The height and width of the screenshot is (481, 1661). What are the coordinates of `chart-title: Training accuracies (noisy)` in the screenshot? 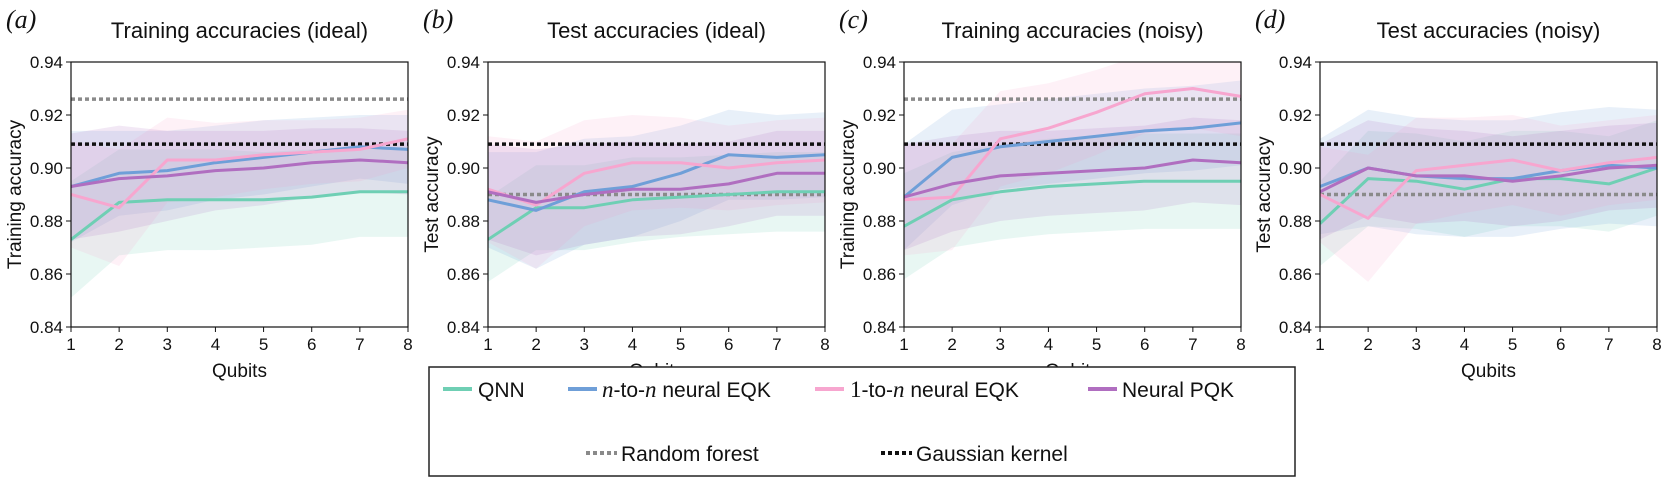 It's located at (1072, 30).